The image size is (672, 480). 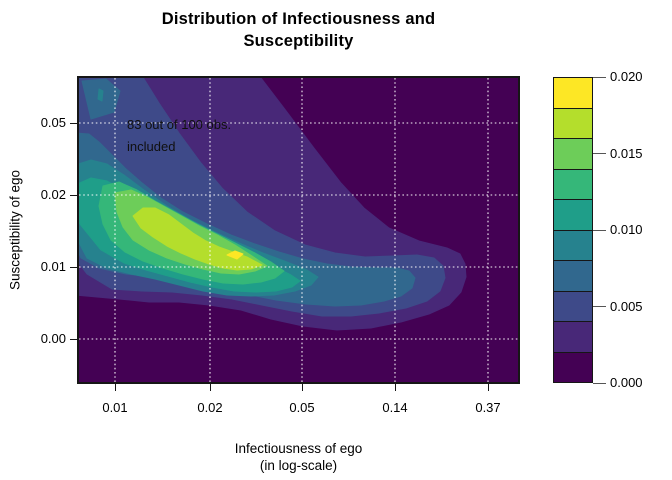 What do you see at coordinates (298, 41) in the screenshot?
I see `chart-title-line2: Susceptibility` at bounding box center [298, 41].